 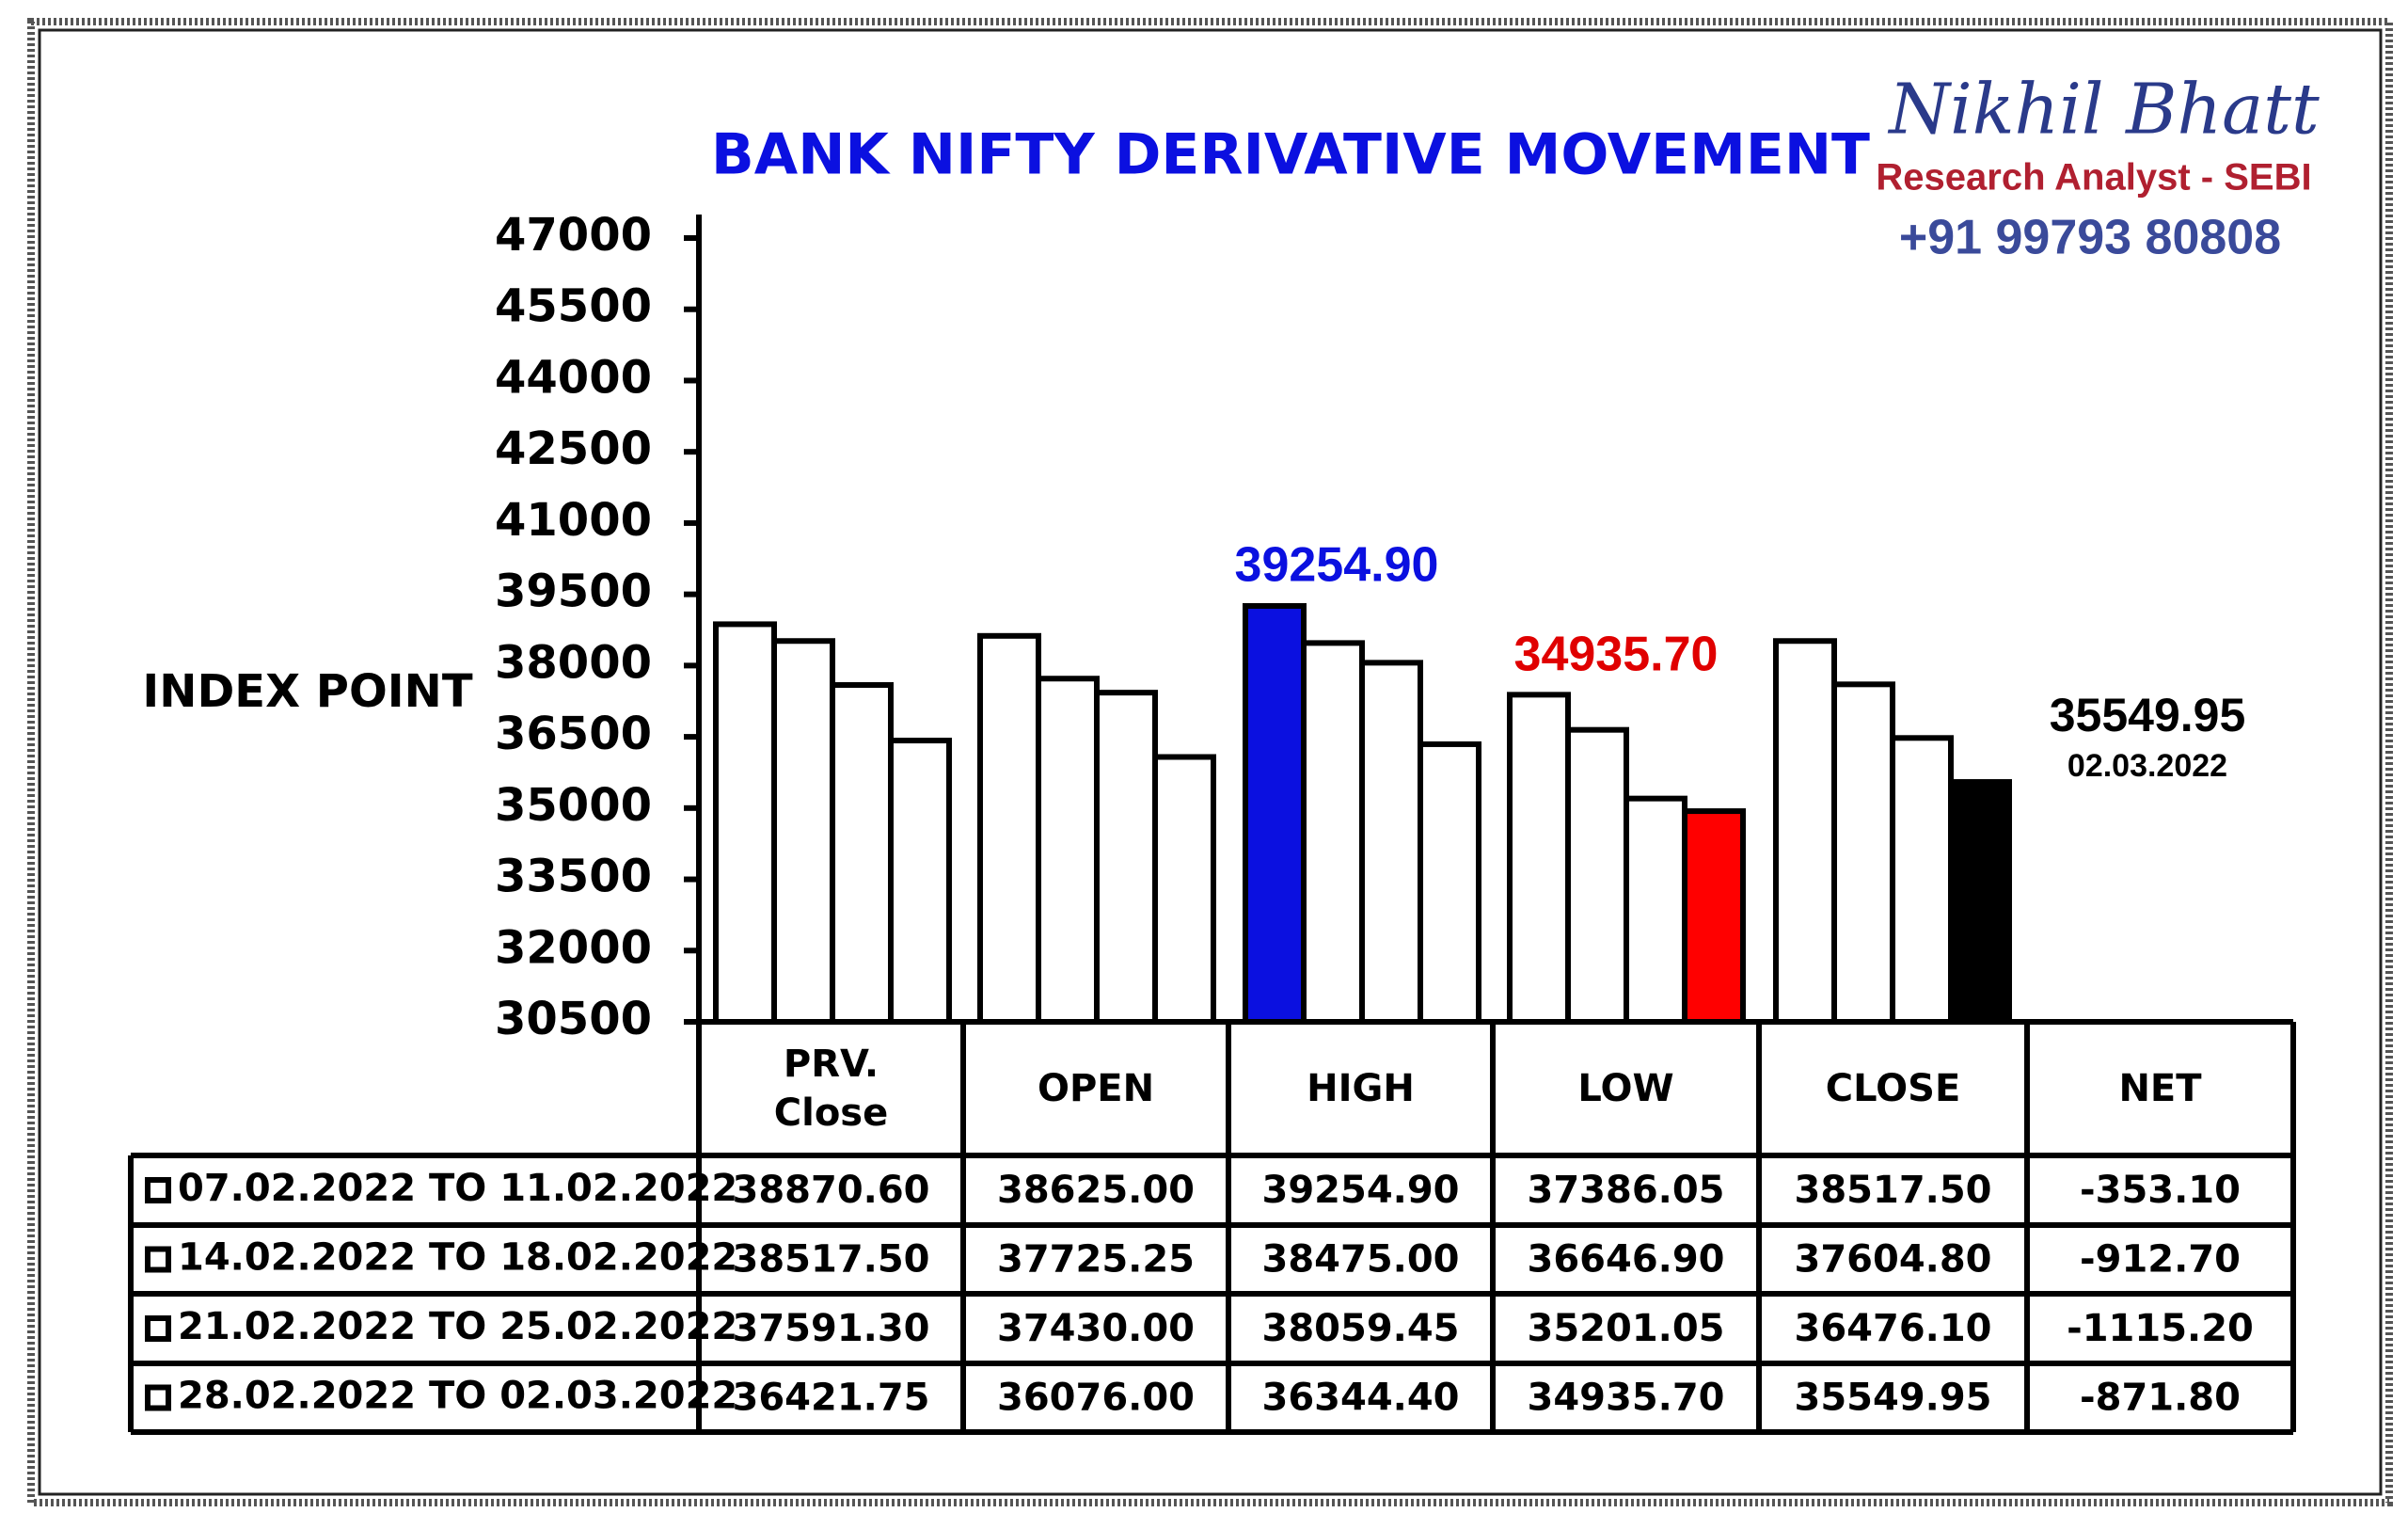 I want to click on column-header-box: CLOSE, so click(x=1893, y=1088).